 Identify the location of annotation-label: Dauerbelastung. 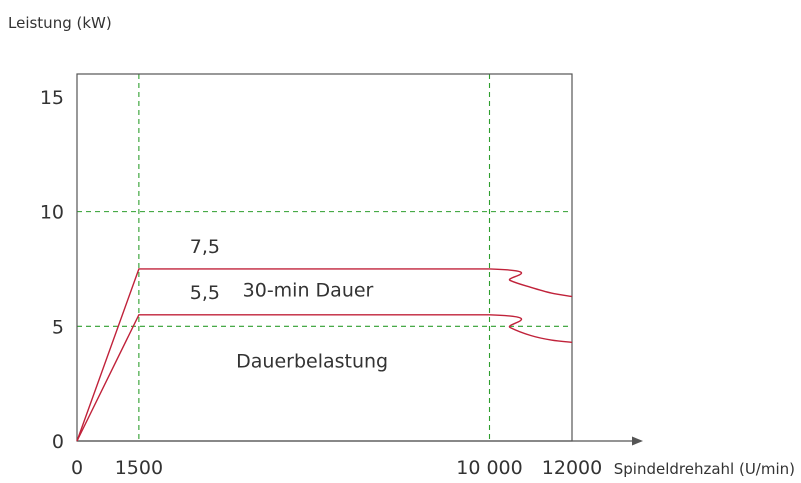
(312, 362).